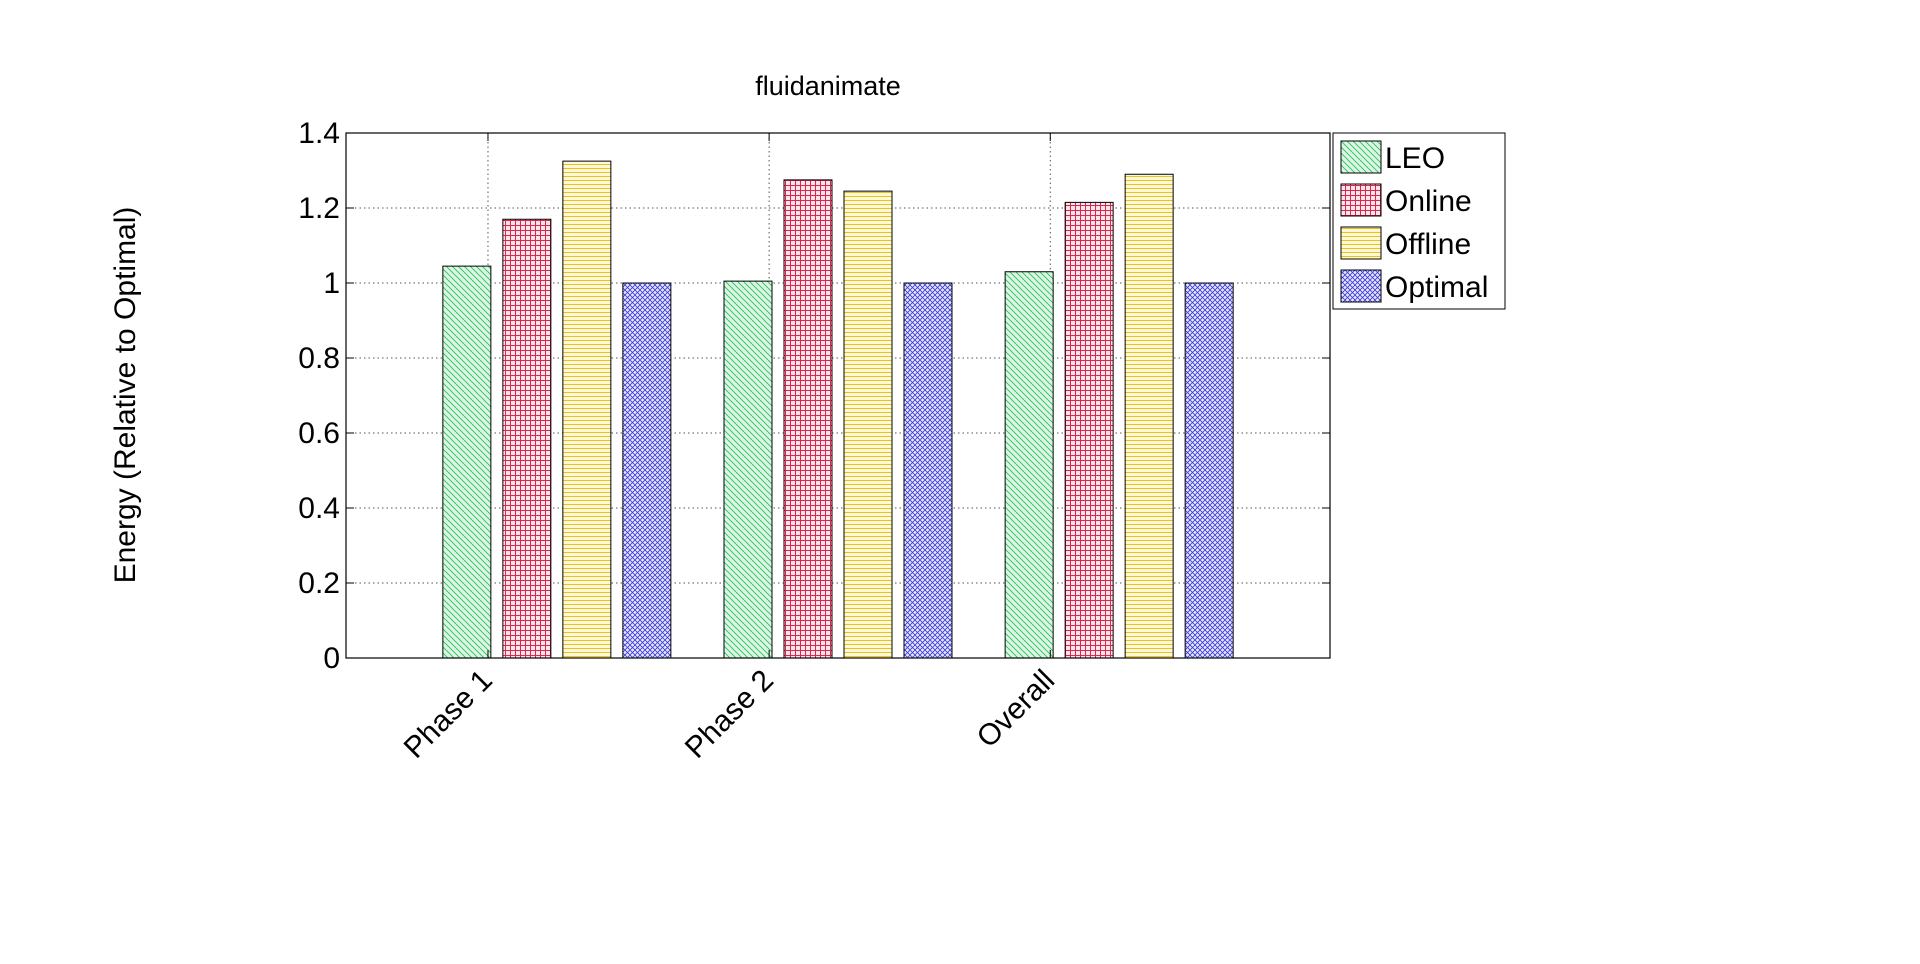 This screenshot has height=964, width=1920. What do you see at coordinates (1361, 286) in the screenshot?
I see `legend-swatch-optimal` at bounding box center [1361, 286].